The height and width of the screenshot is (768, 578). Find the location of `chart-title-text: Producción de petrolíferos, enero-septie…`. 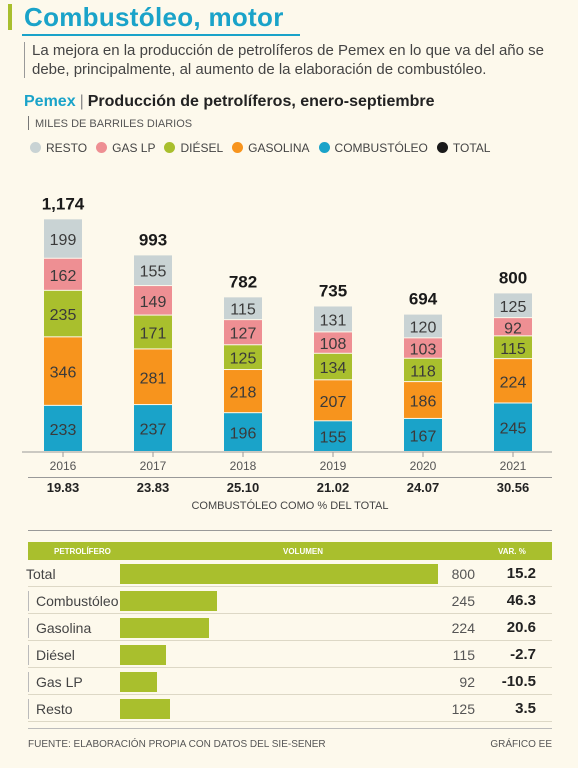

chart-title-text: Producción de petrolíferos, enero-septie… is located at coordinates (261, 101).